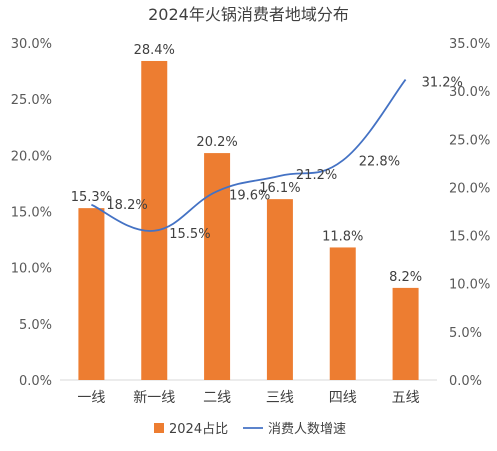 This screenshot has width=497, height=451. What do you see at coordinates (31, 100) in the screenshot?
I see `left-tick-label: 25.0%` at bounding box center [31, 100].